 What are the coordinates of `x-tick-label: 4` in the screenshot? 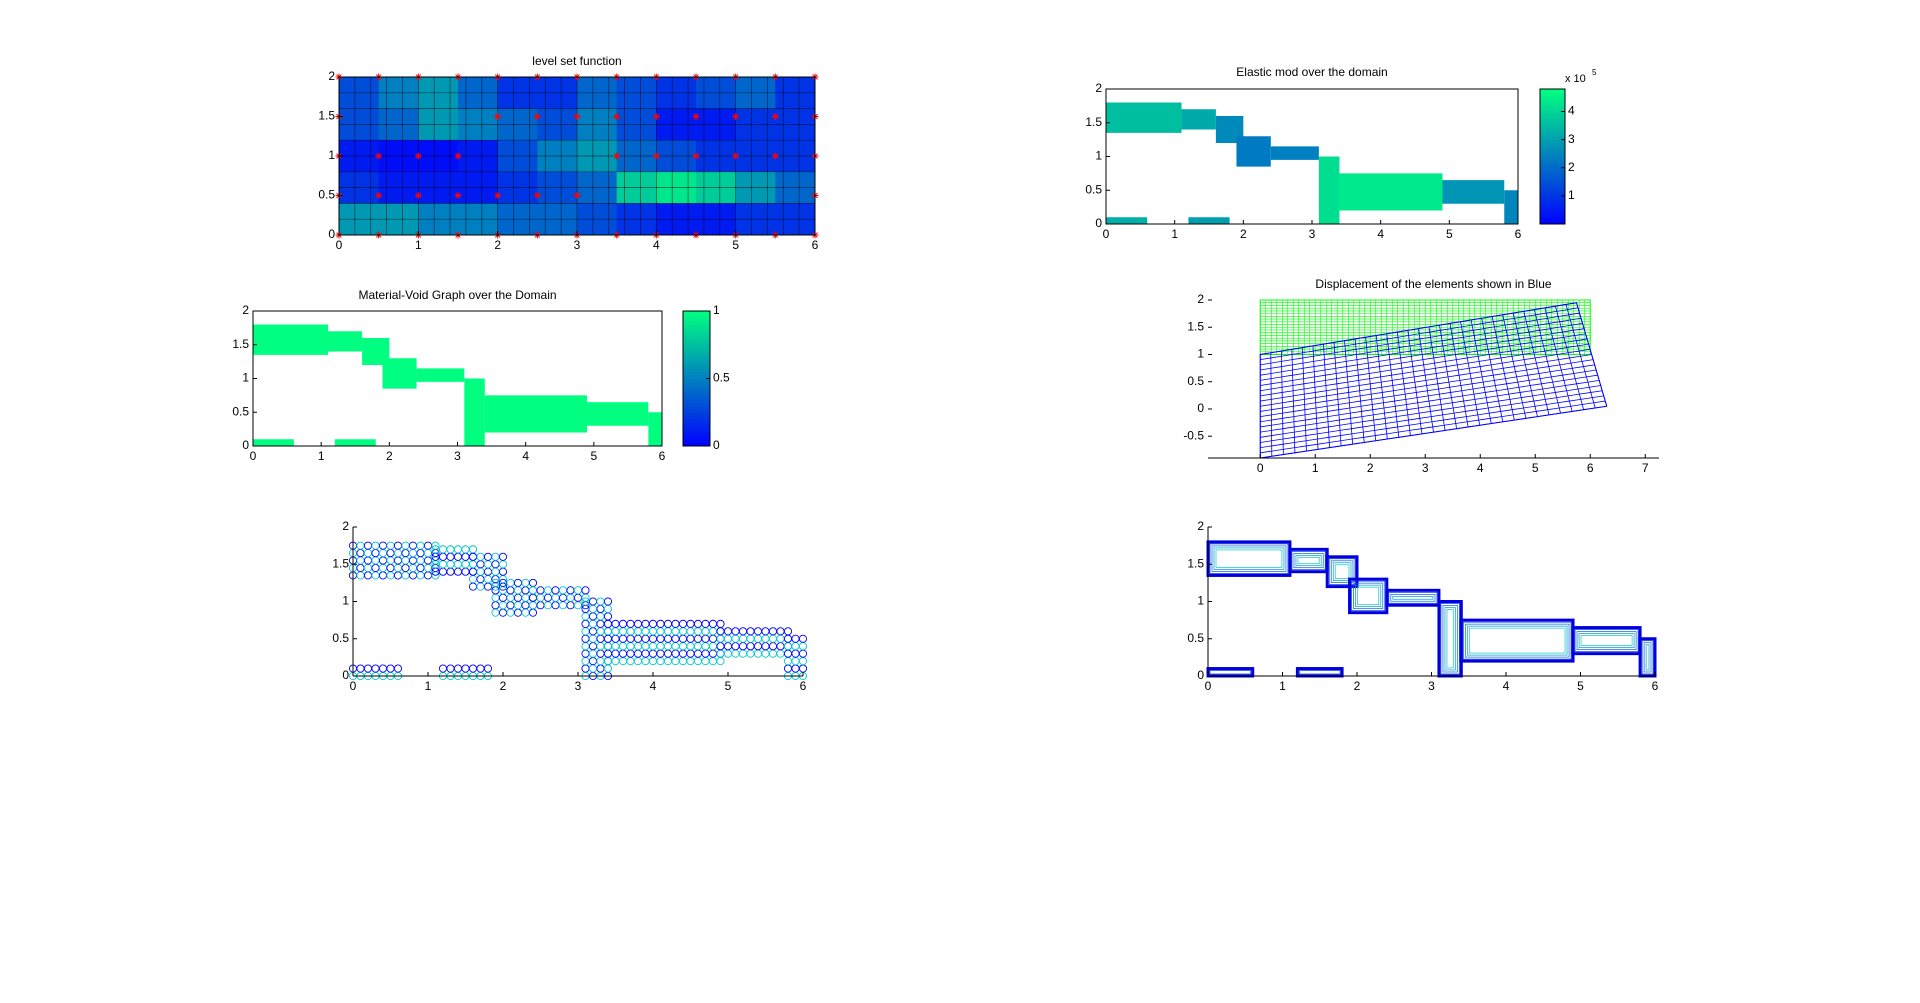 It's located at (525, 456).